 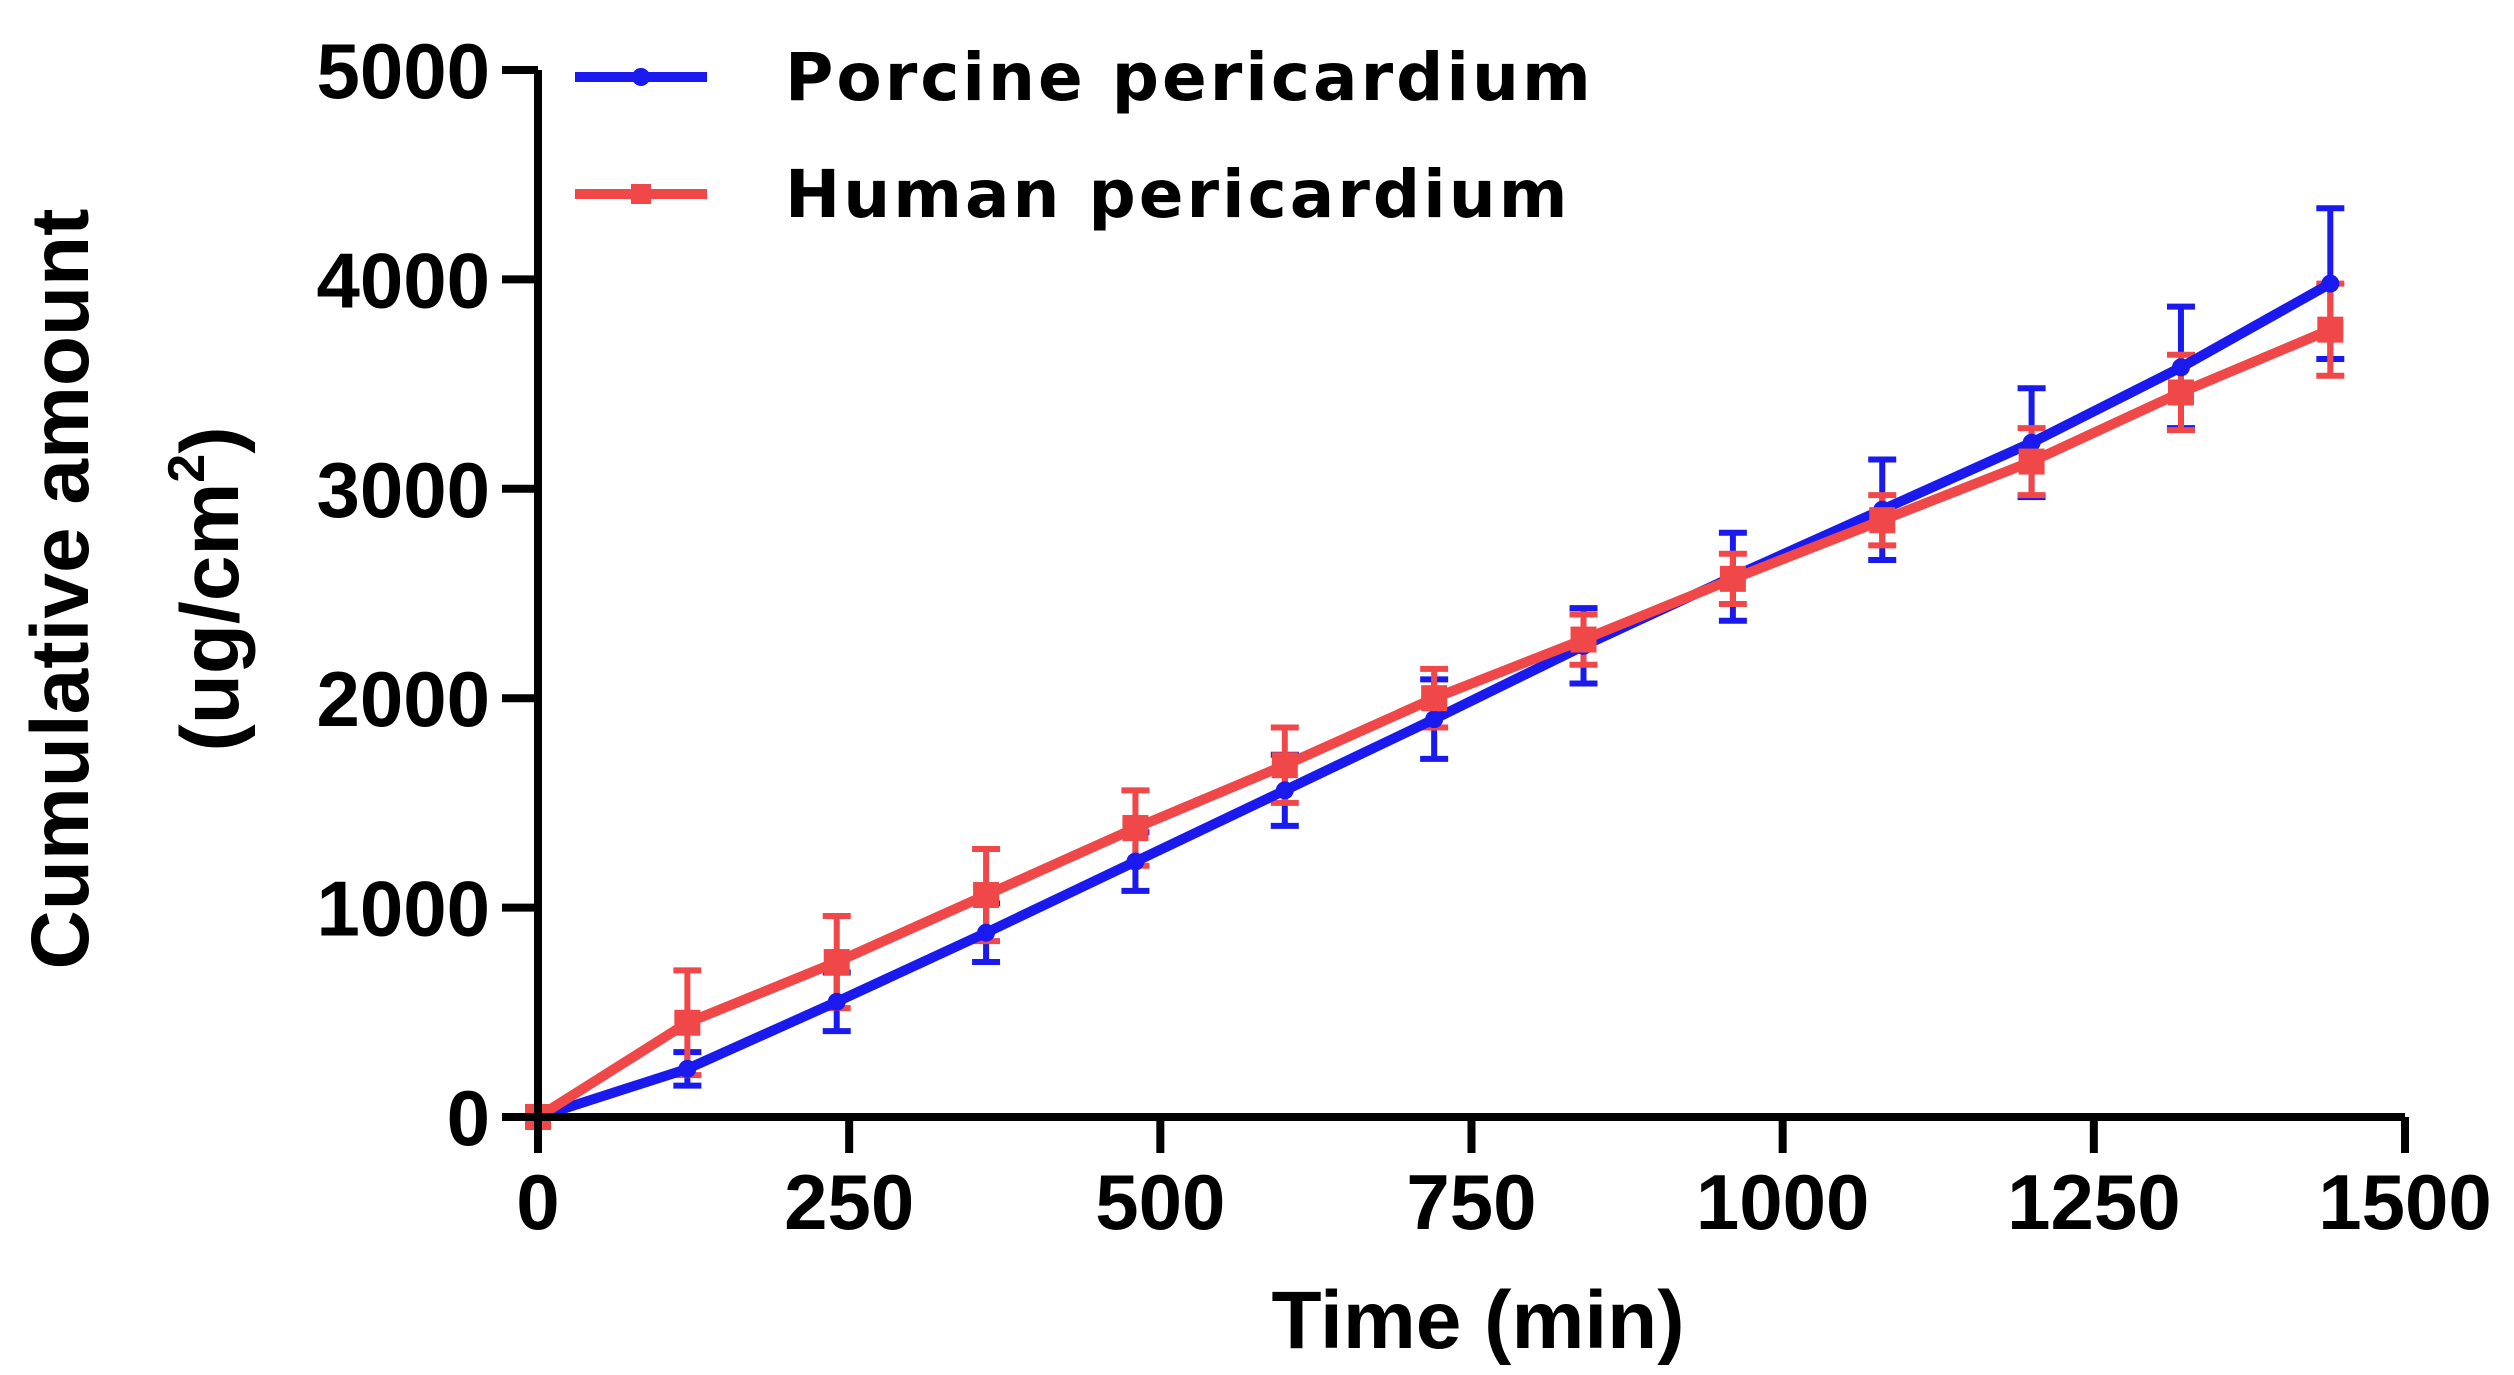 What do you see at coordinates (849, 1202) in the screenshot?
I see `x-tick-label-250: 250` at bounding box center [849, 1202].